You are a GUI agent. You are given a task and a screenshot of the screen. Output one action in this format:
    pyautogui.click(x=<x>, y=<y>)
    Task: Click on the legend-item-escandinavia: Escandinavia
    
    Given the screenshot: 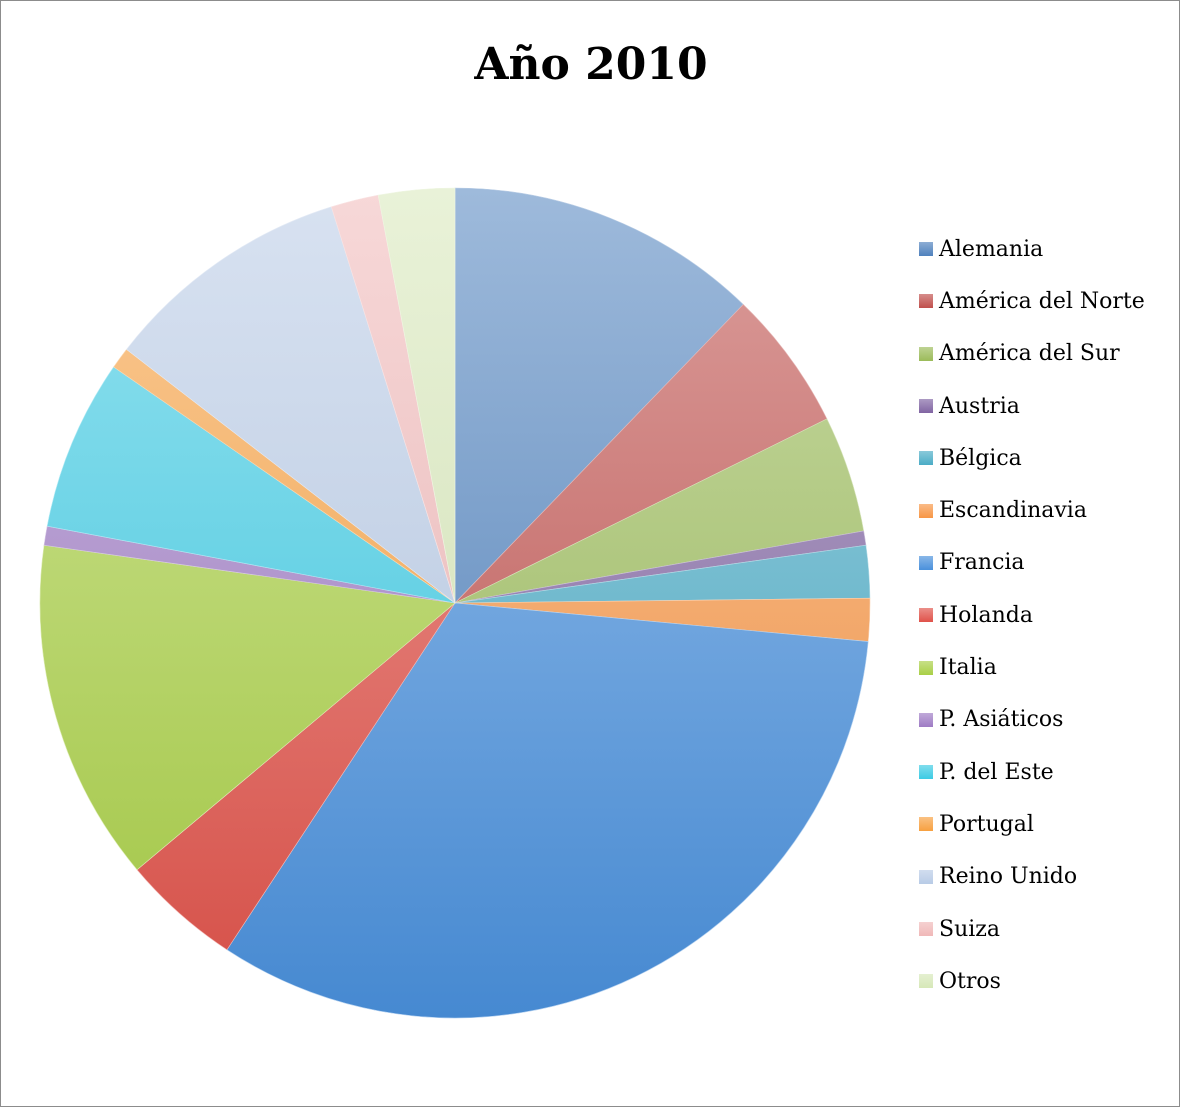 What is the action you would take?
    pyautogui.click(x=1032, y=510)
    